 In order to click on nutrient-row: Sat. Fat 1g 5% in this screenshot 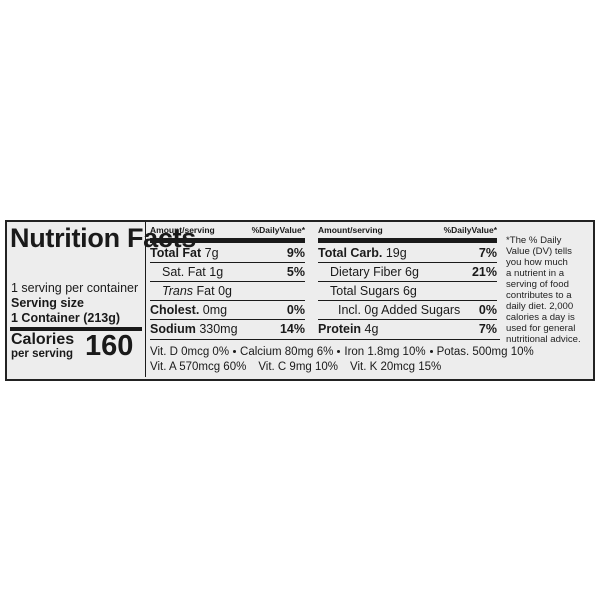, I will do `click(227, 272)`.